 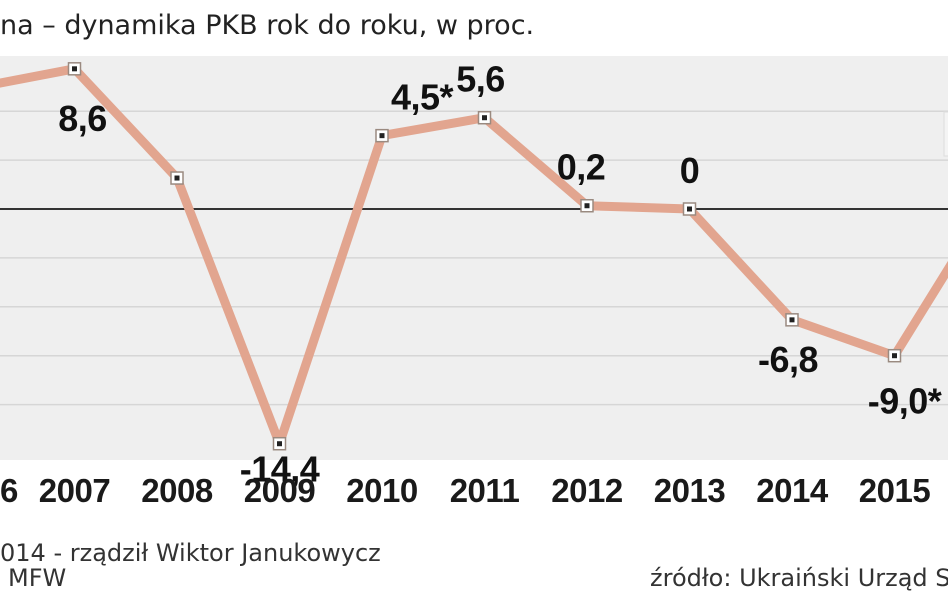 What do you see at coordinates (280, 469) in the screenshot?
I see `data-label-2009: -14,4` at bounding box center [280, 469].